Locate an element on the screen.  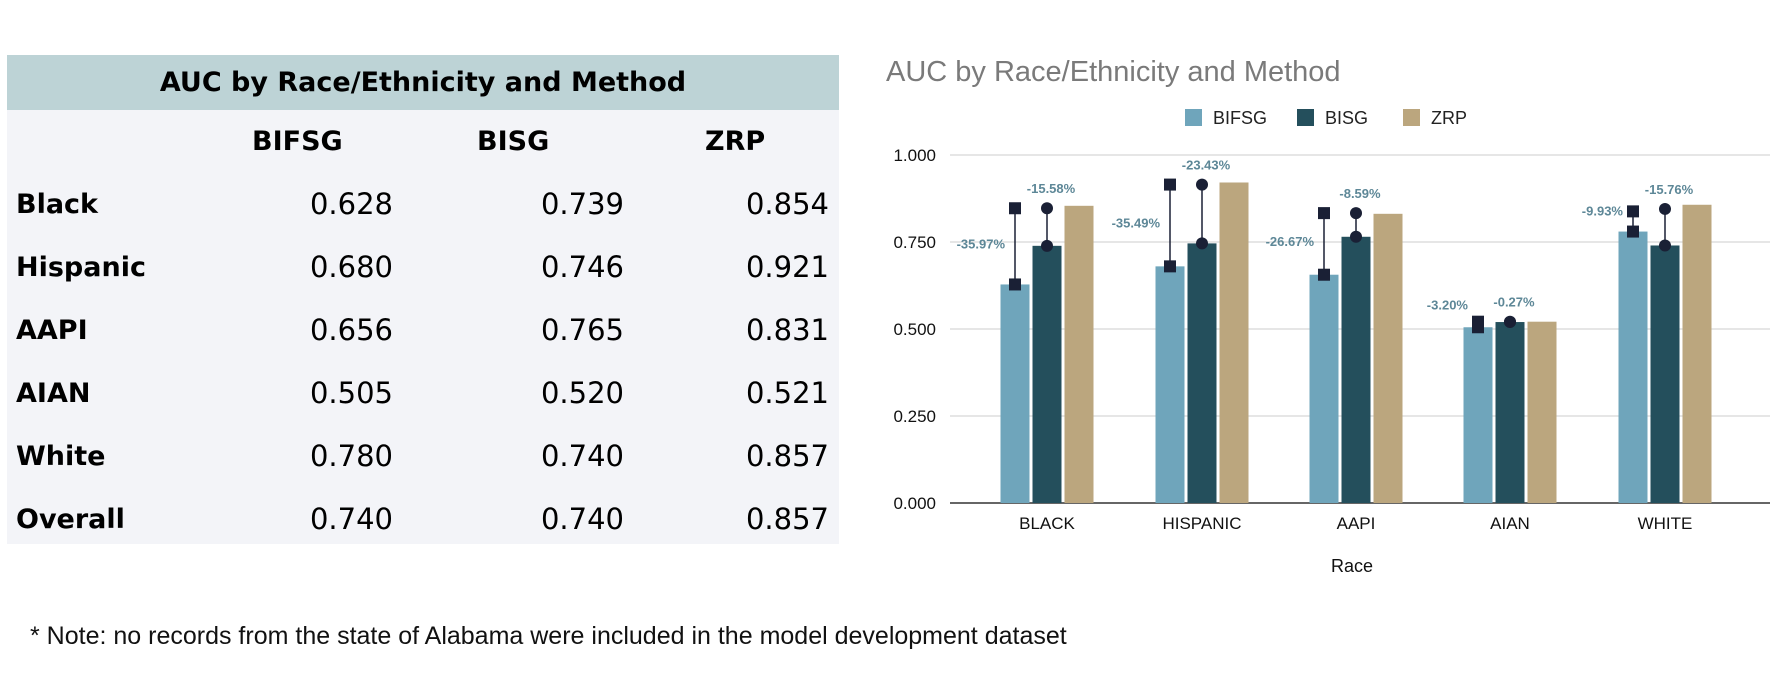
bar-aapi-bisg is located at coordinates (1356, 369).